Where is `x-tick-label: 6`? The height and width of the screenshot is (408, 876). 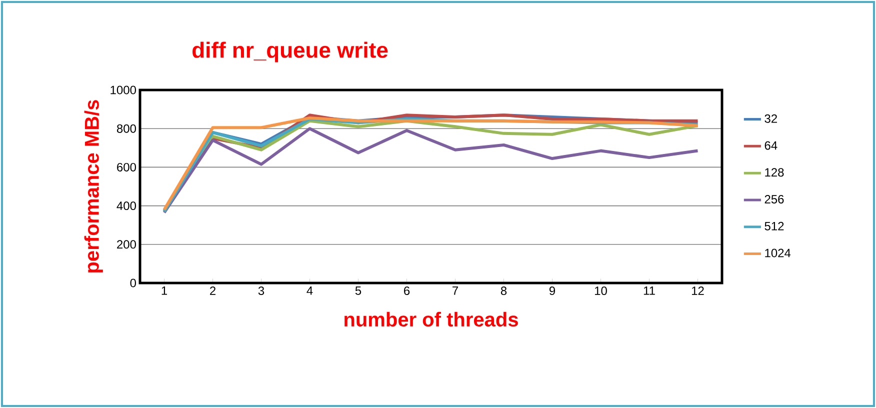 x-tick-label: 6 is located at coordinates (407, 291).